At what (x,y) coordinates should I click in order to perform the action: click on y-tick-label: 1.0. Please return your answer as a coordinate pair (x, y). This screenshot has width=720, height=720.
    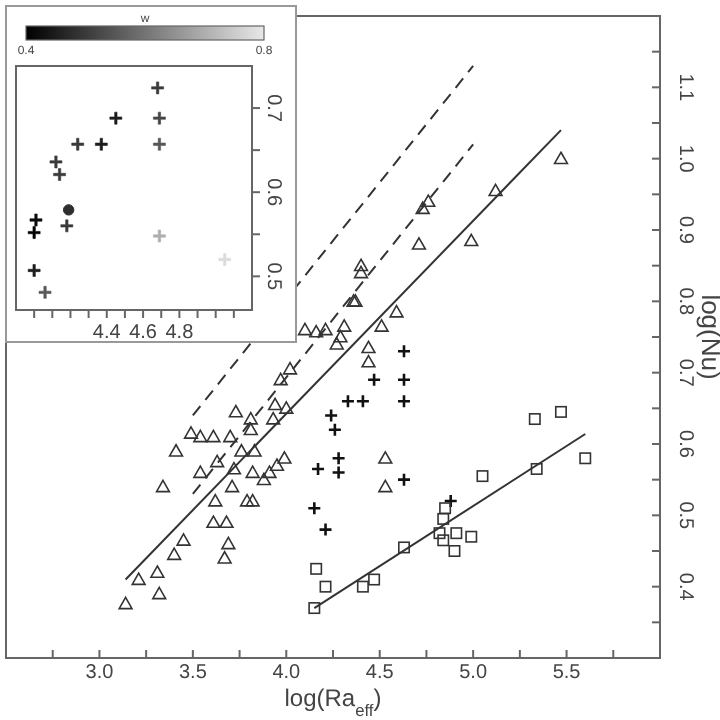
    Looking at the image, I should click on (685, 159).